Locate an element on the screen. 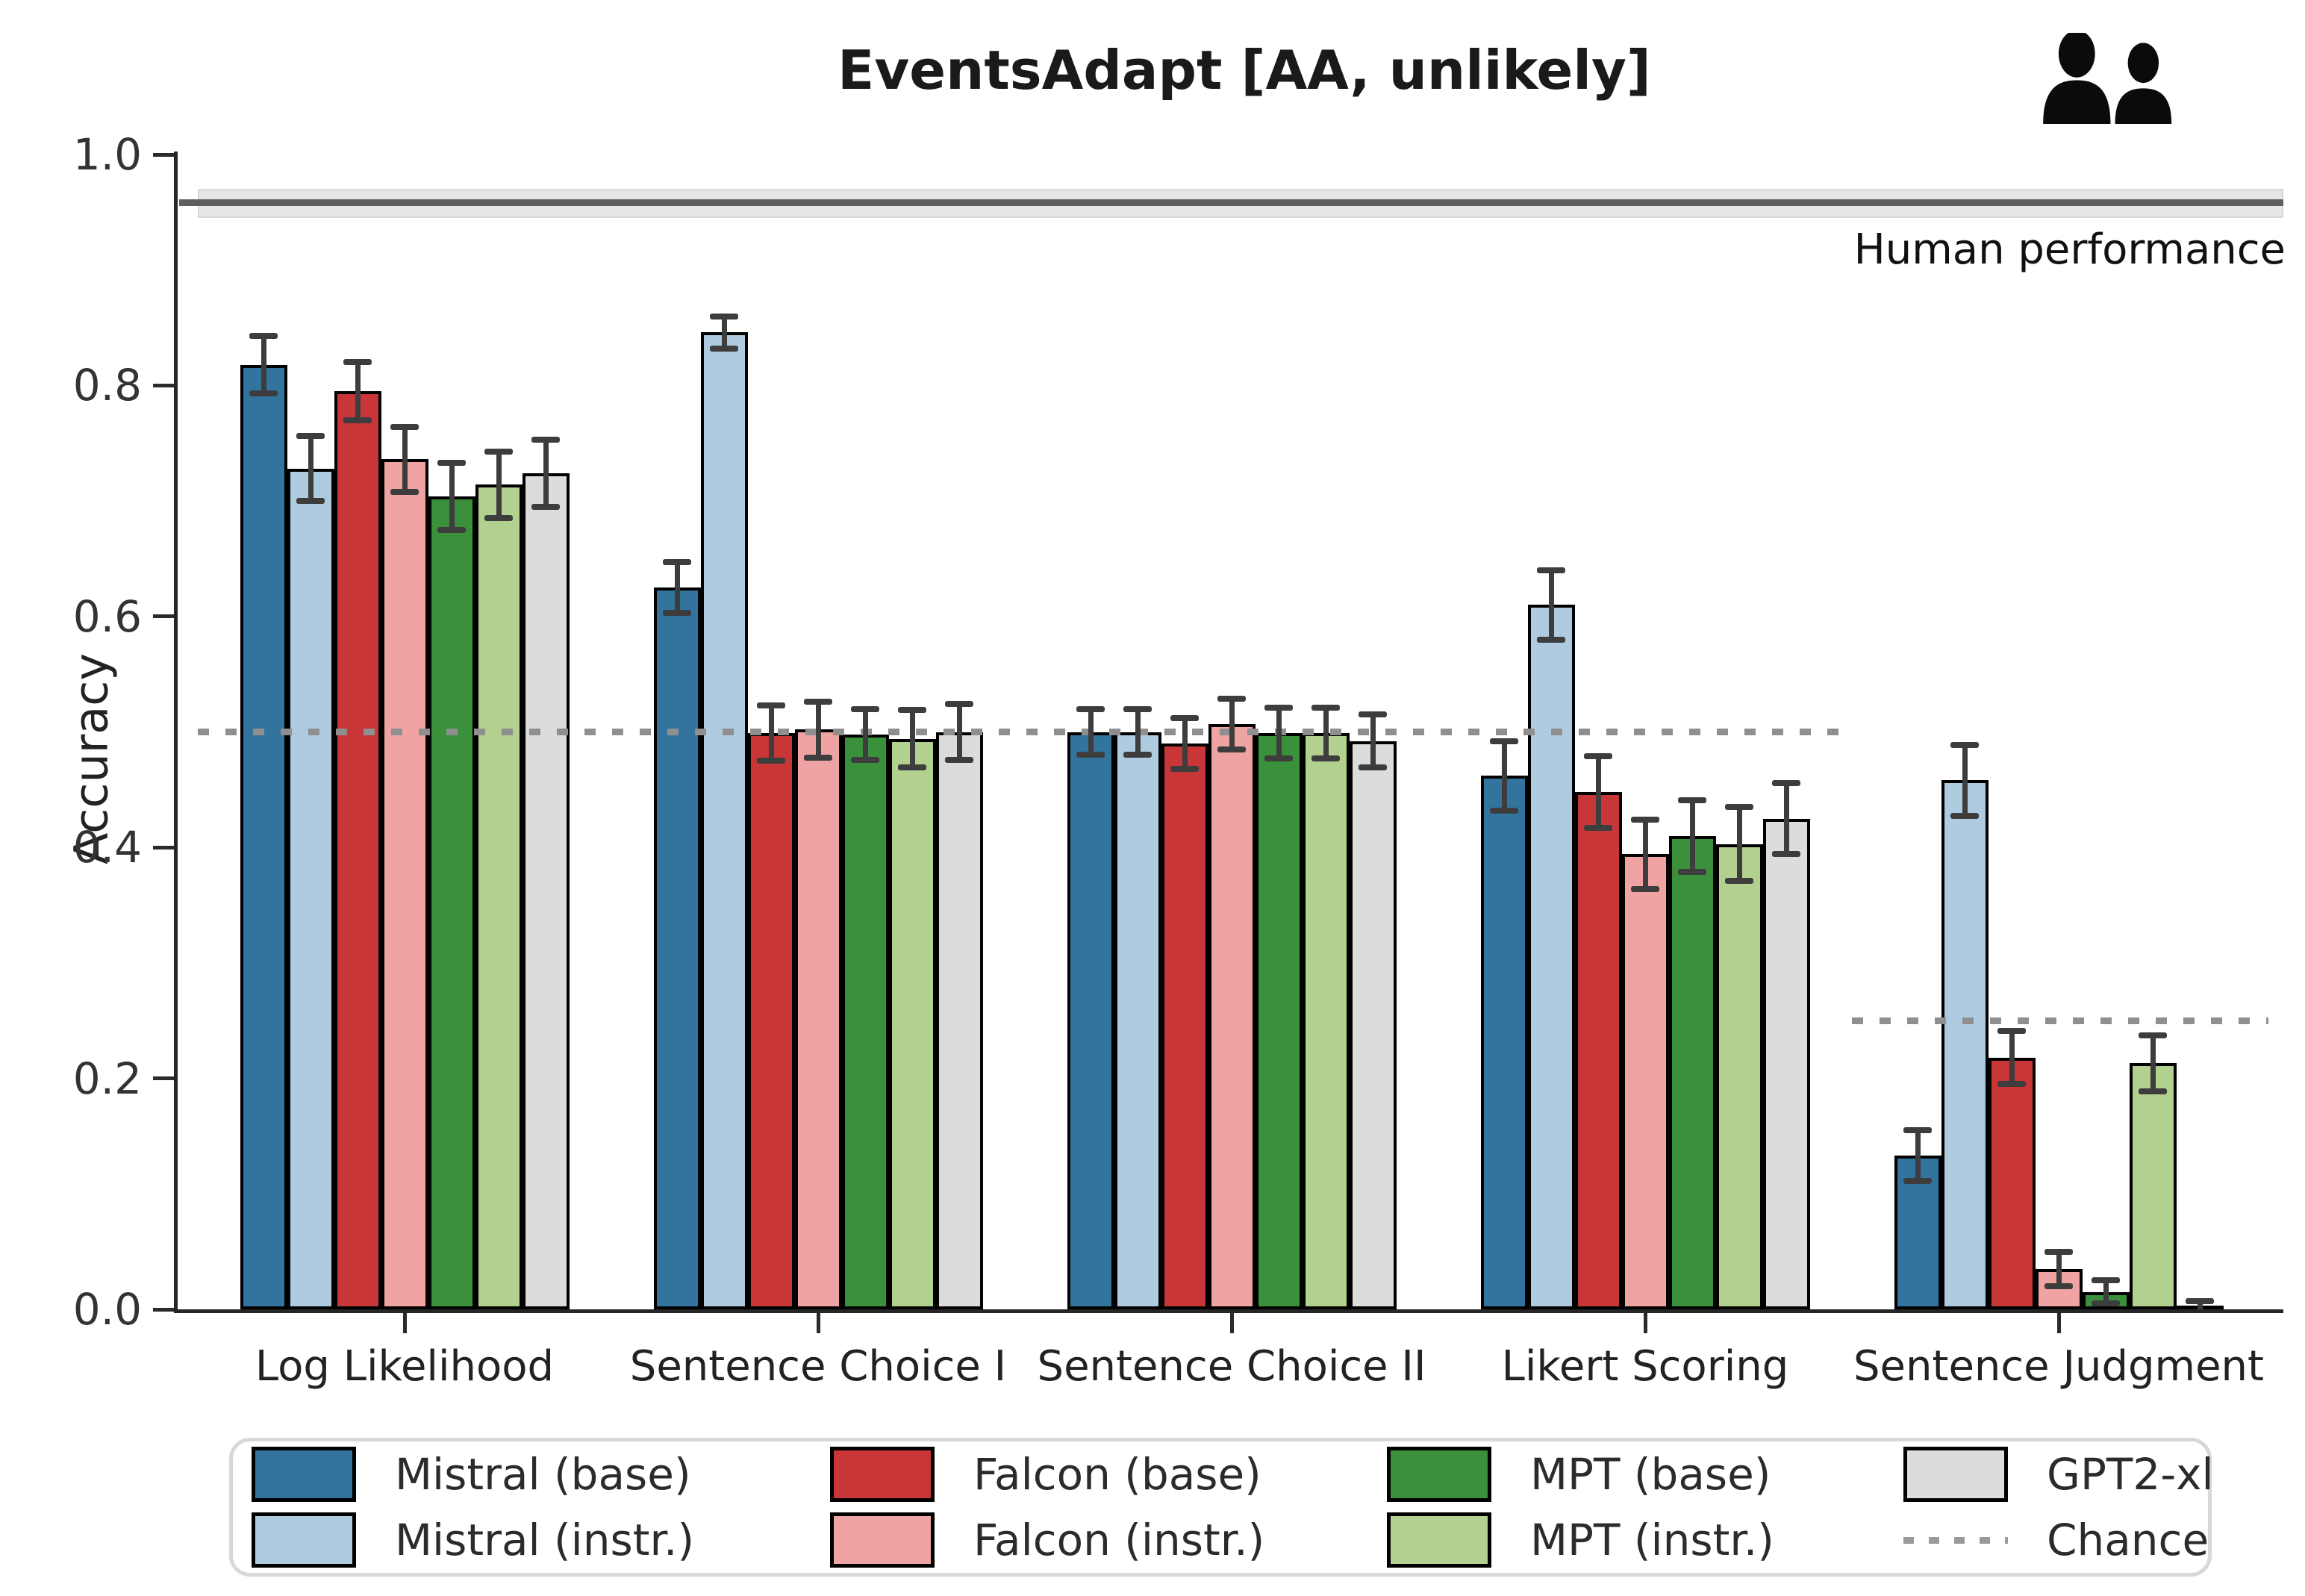  legend-item-mpt-base: MPT (base) is located at coordinates (1581, 1474).